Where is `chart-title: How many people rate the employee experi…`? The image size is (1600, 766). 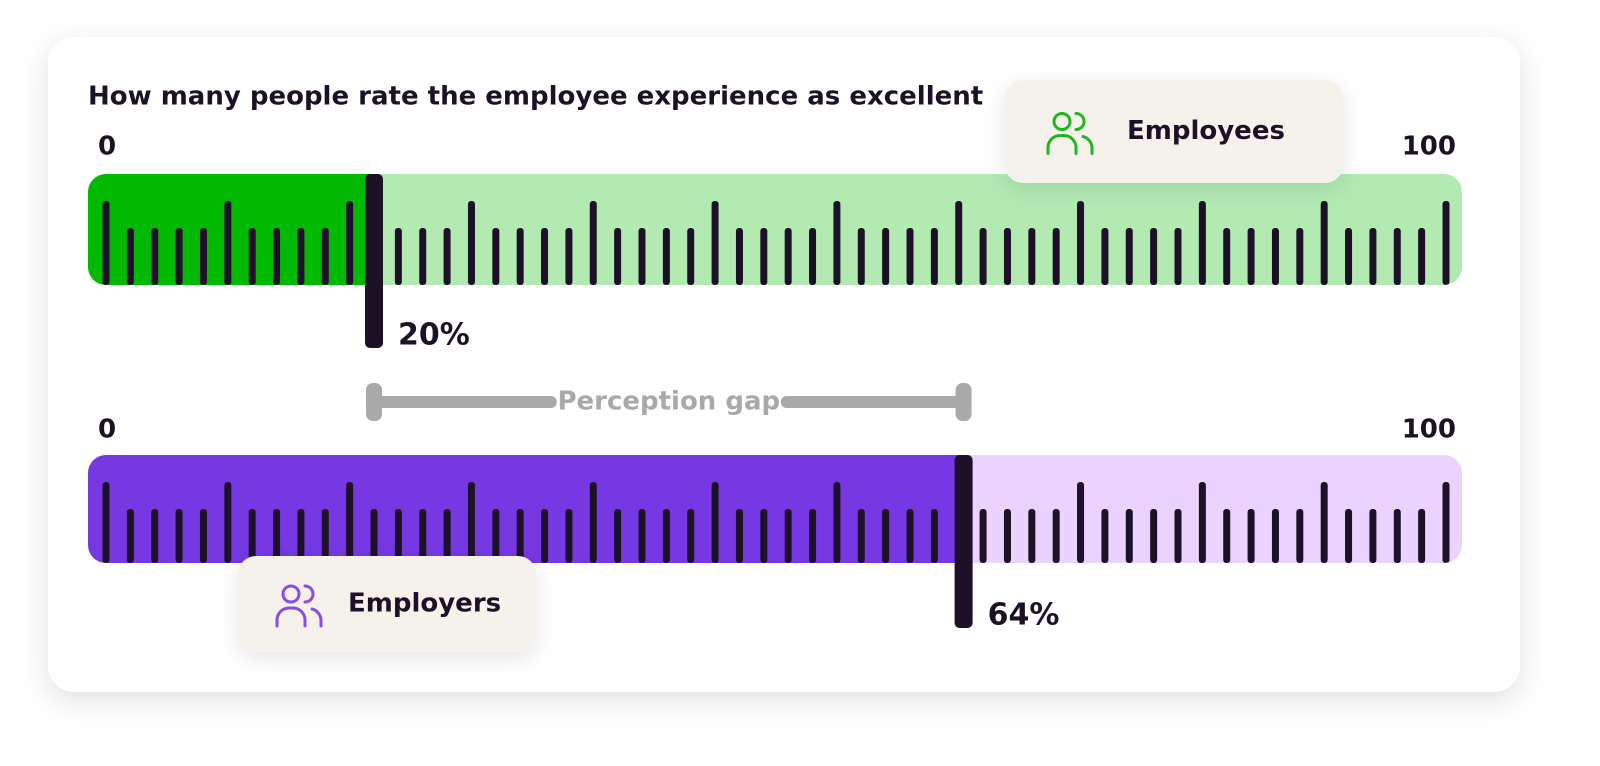 chart-title: How many people rate the employee experi… is located at coordinates (535, 97).